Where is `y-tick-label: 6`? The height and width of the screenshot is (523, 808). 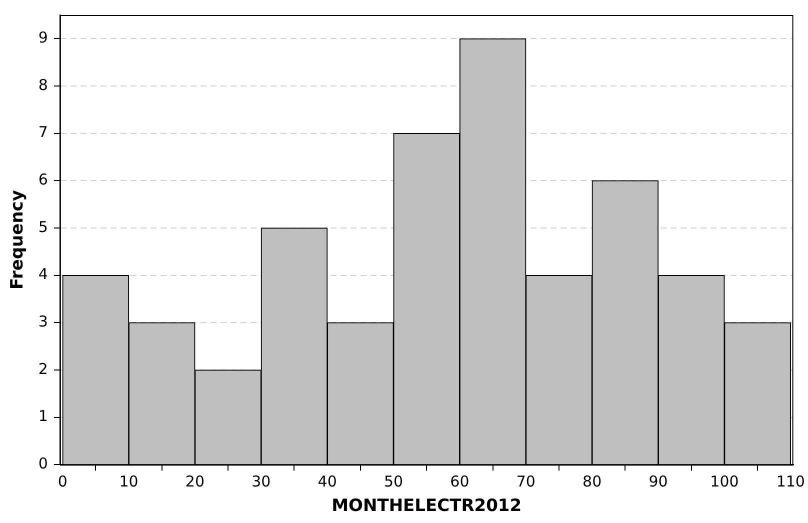 y-tick-label: 6 is located at coordinates (43, 179).